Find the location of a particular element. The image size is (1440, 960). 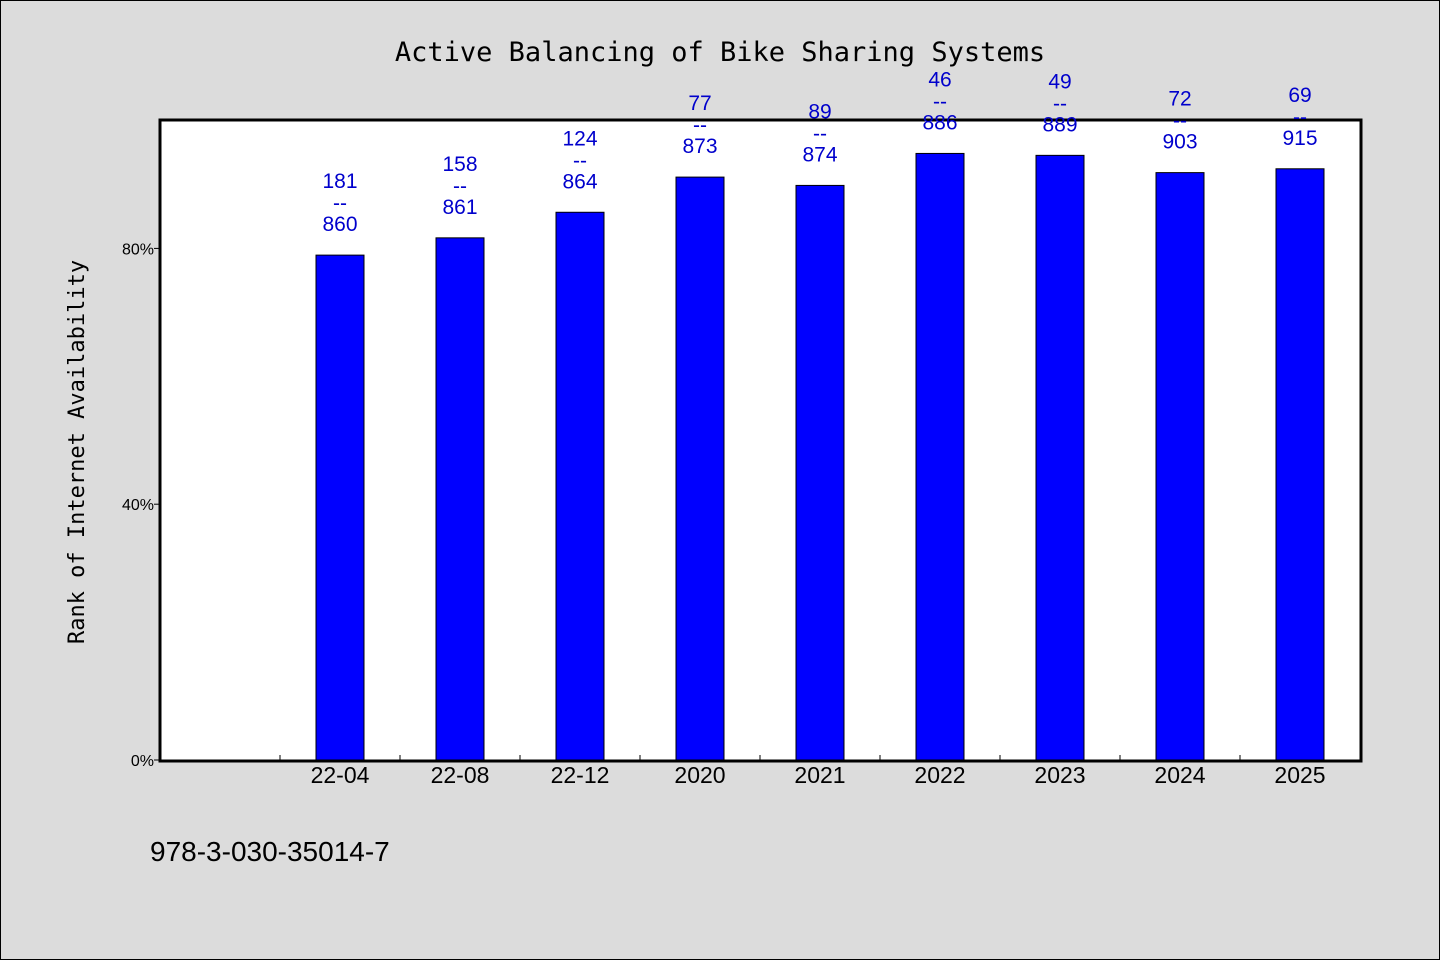

data-label-bottom: 860 is located at coordinates (339, 224).